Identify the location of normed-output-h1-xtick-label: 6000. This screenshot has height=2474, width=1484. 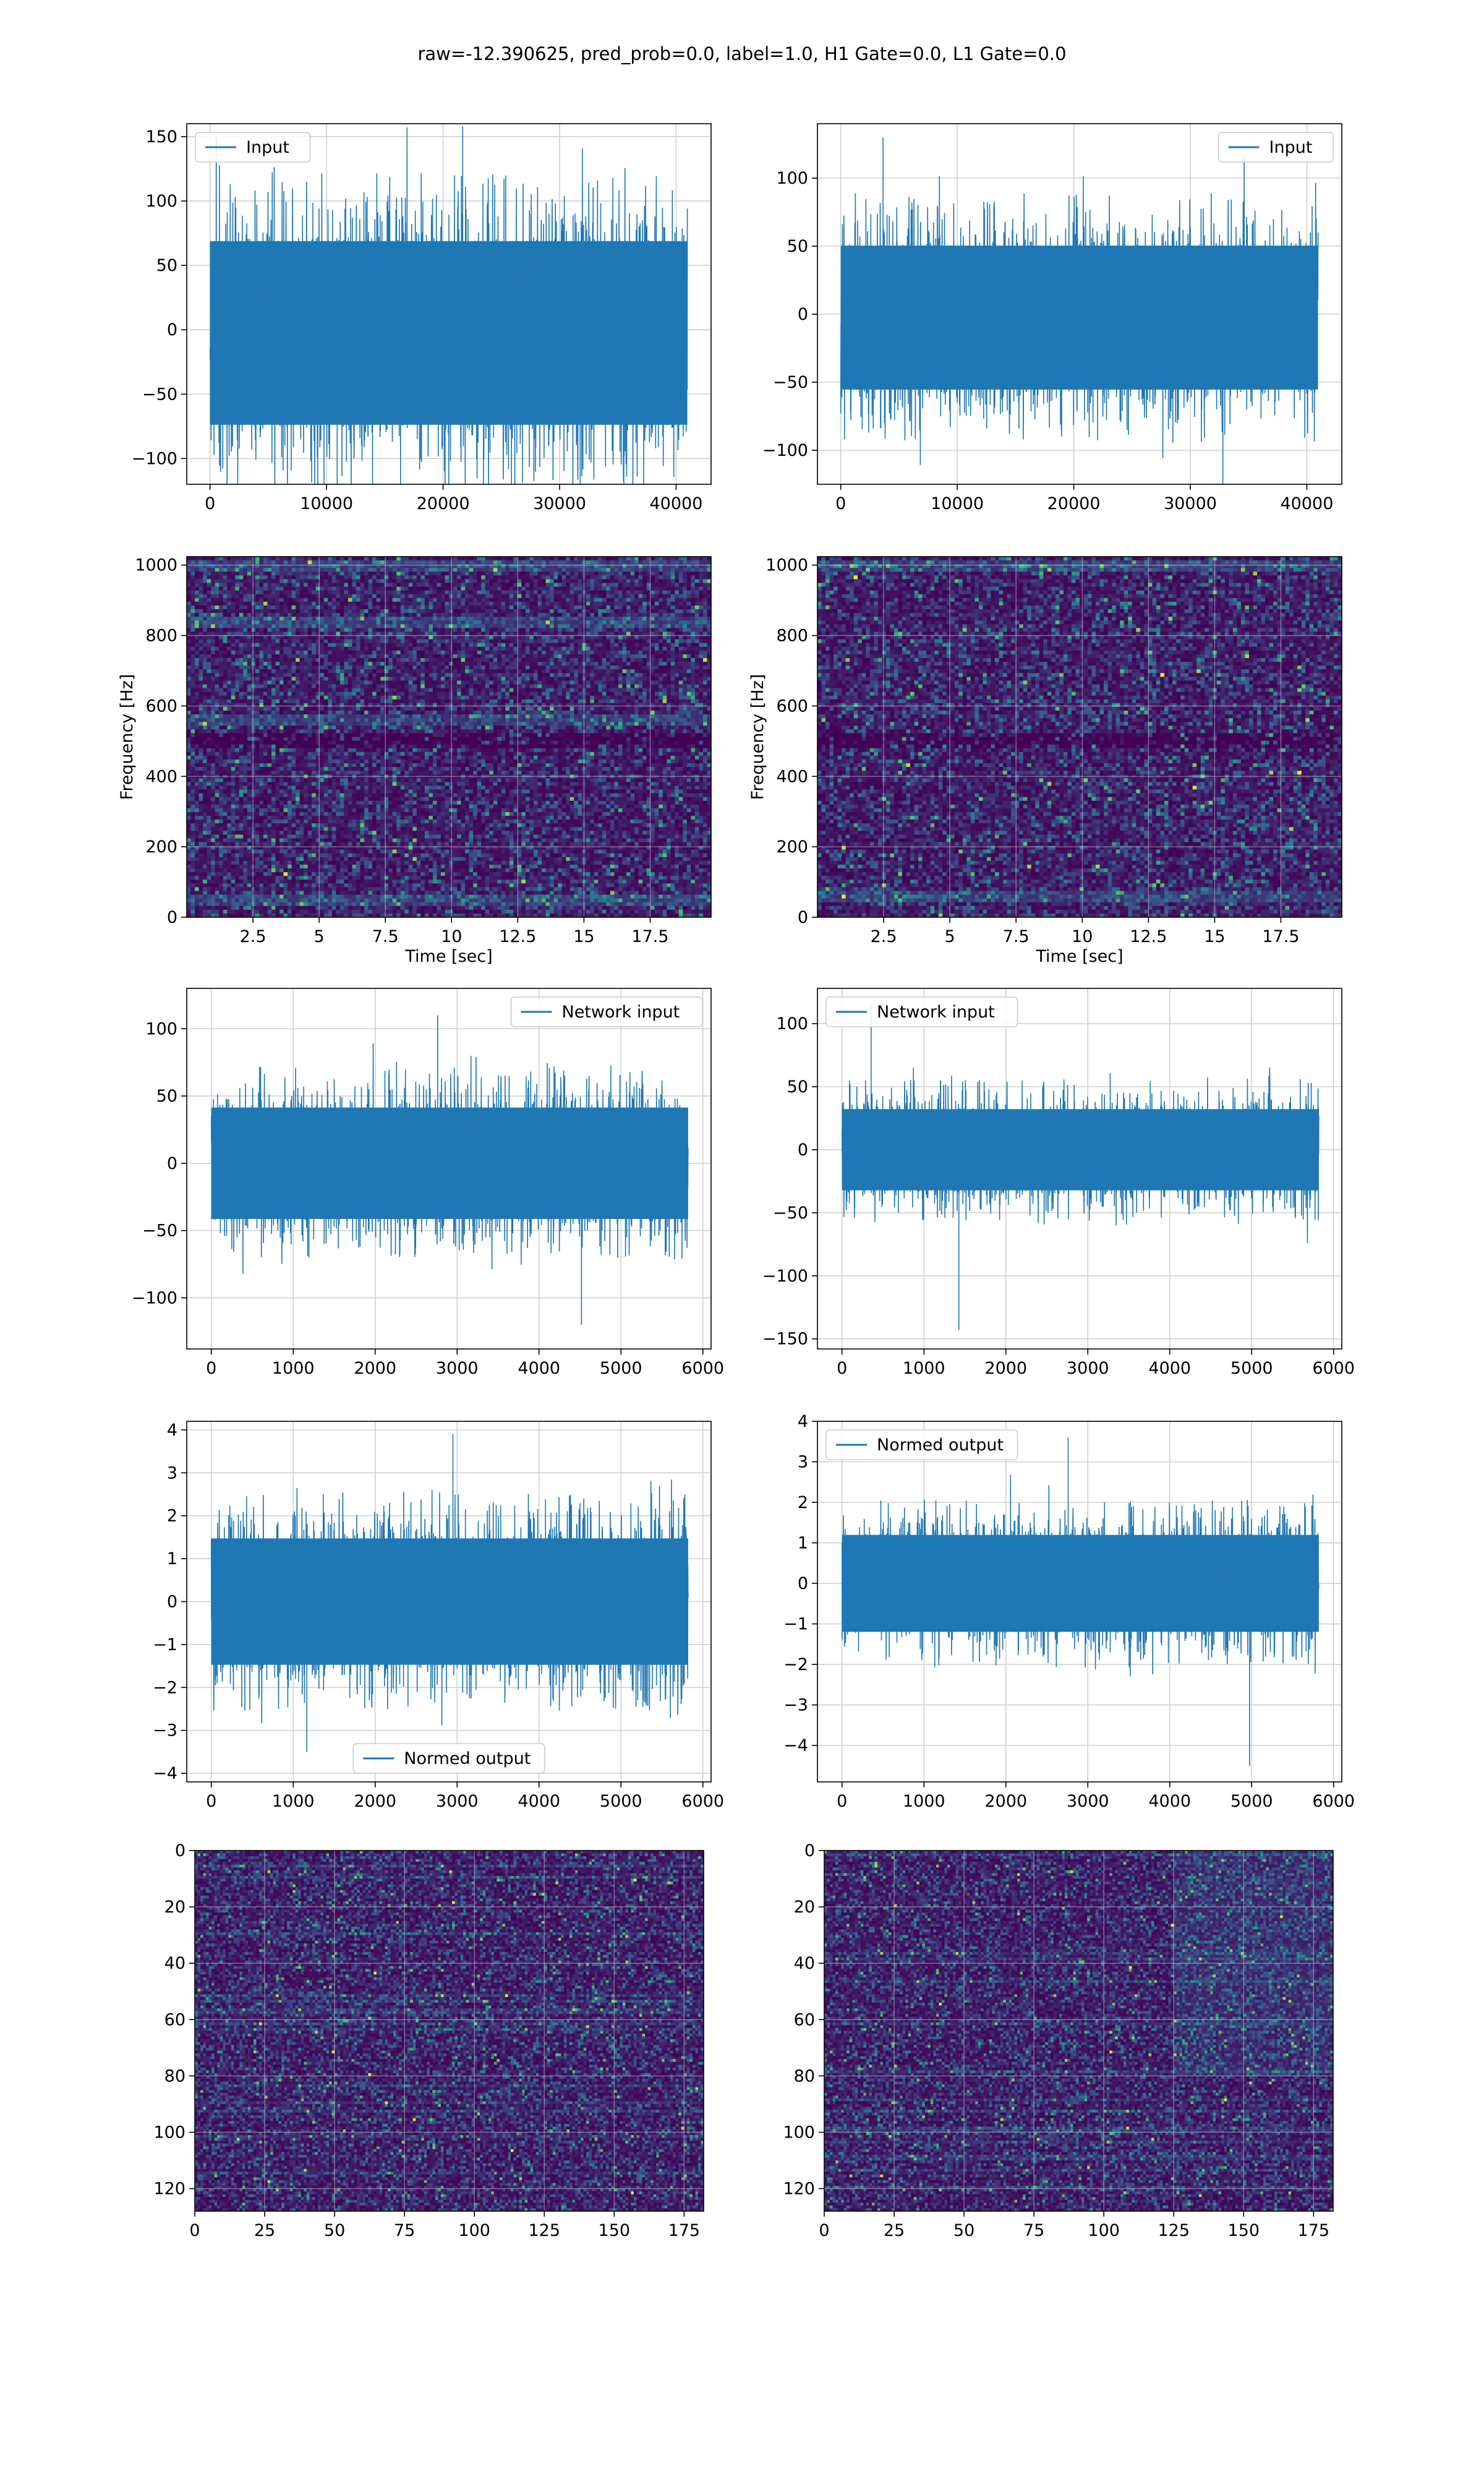
(702, 1802).